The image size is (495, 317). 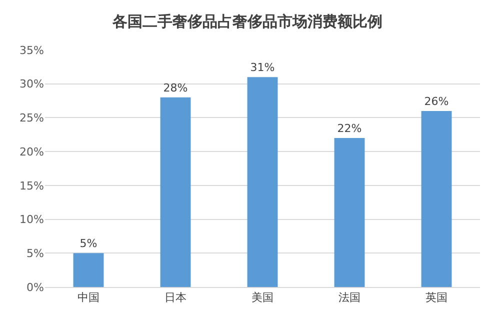 What do you see at coordinates (436, 101) in the screenshot?
I see `data-label: 26%` at bounding box center [436, 101].